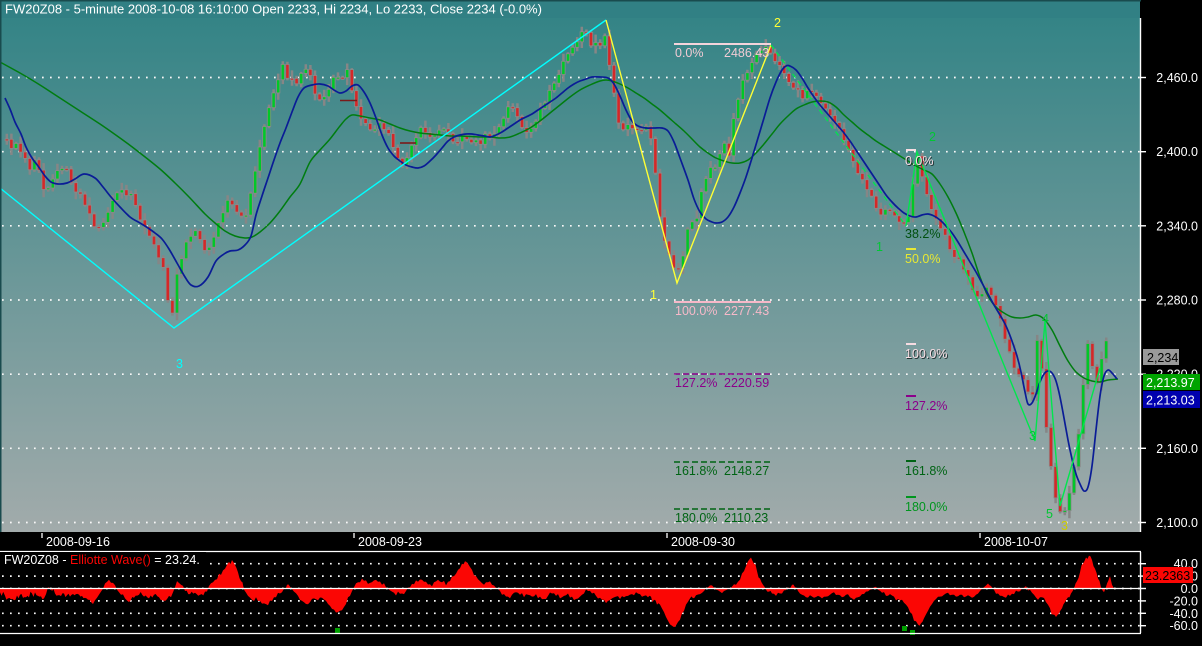 This screenshot has height=646, width=1202. I want to click on svg-text: 2486.43, so click(746, 53).